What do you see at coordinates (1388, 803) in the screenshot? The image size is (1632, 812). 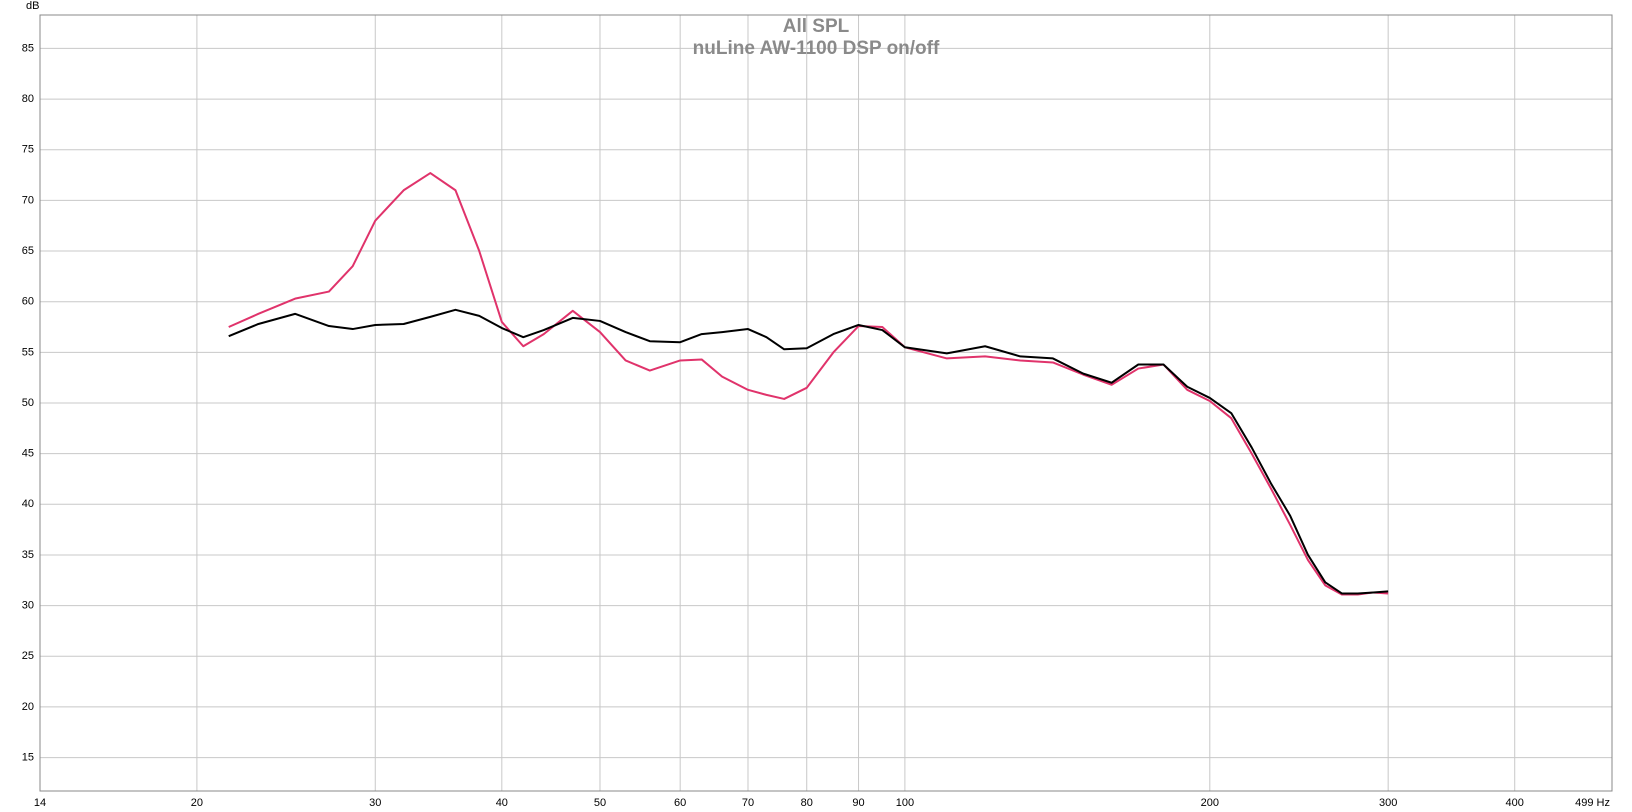 I see `x-tick-label: 300` at bounding box center [1388, 803].